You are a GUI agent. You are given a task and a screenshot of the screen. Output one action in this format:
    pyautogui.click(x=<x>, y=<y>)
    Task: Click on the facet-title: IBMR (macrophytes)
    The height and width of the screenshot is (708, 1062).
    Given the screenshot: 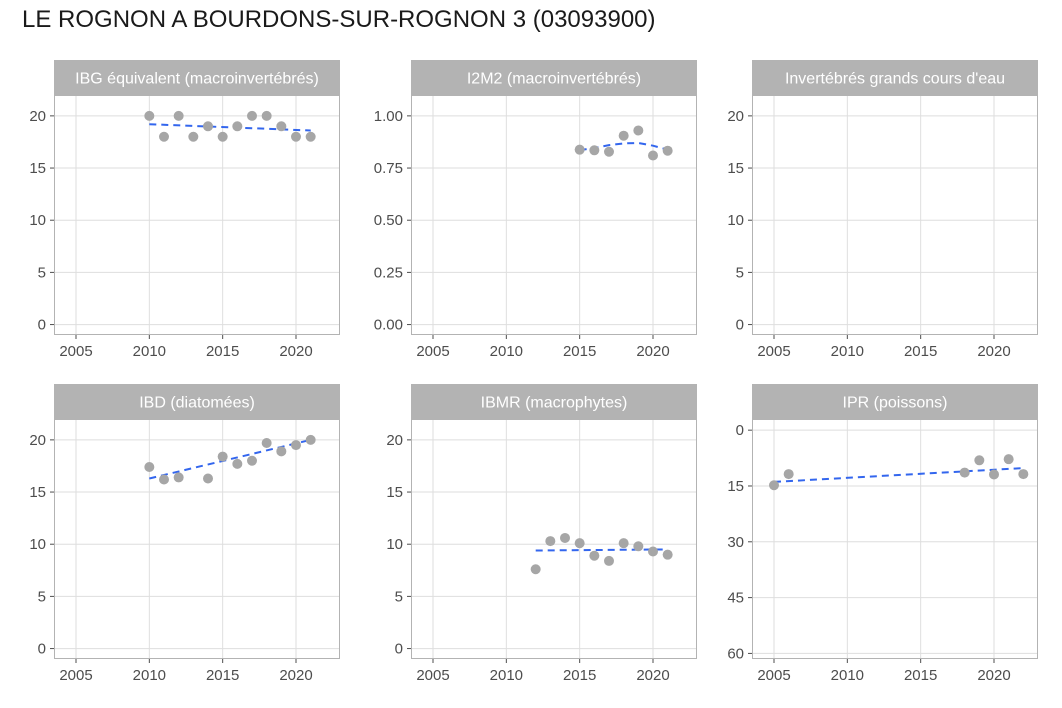 What is the action you would take?
    pyautogui.click(x=554, y=403)
    